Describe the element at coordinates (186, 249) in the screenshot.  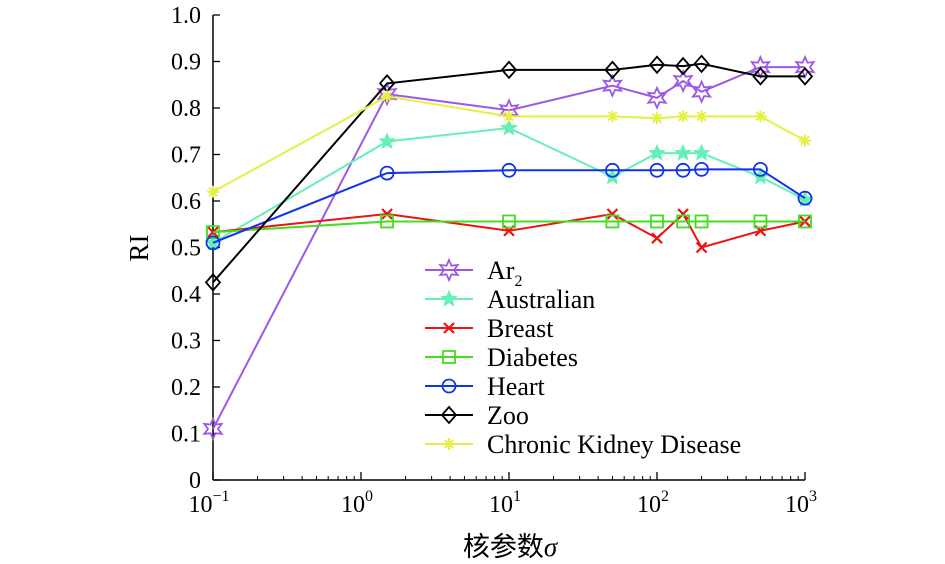
I see `y-tick-label: 0.5` at that location.